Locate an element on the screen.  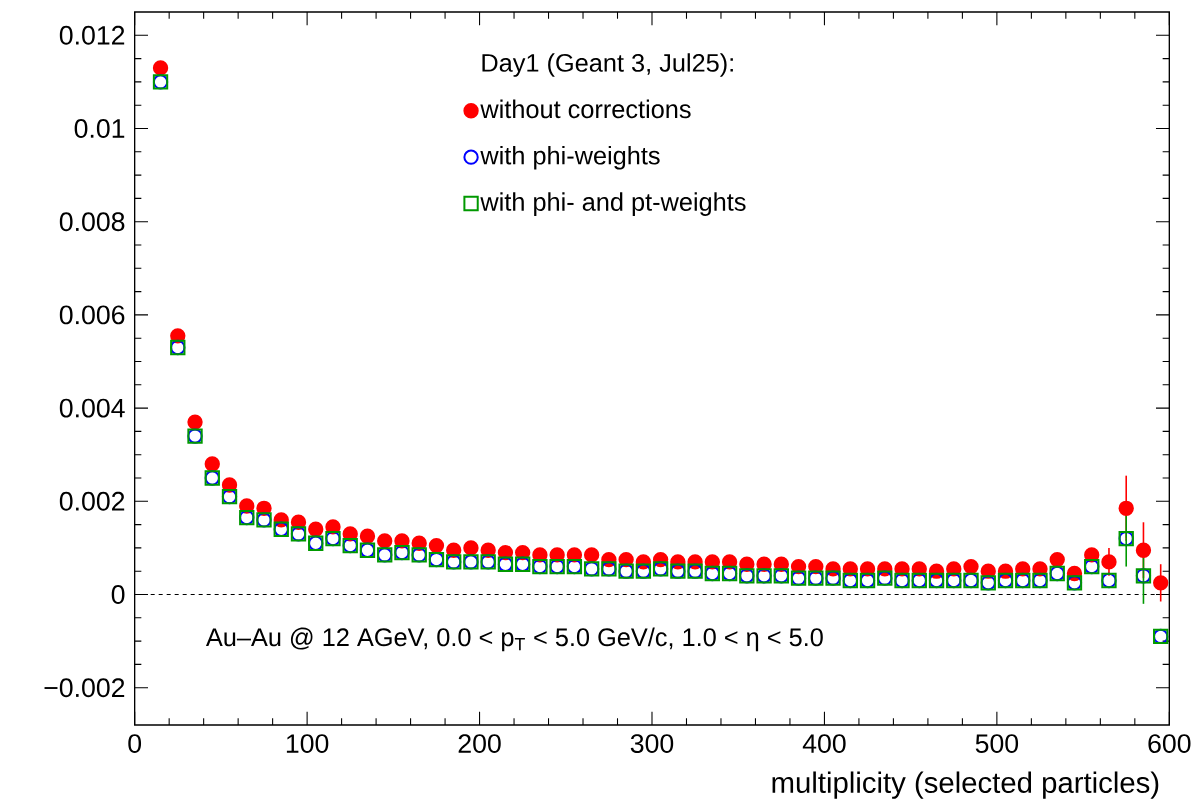
y-tick-label: 0.004 is located at coordinates (92, 408).